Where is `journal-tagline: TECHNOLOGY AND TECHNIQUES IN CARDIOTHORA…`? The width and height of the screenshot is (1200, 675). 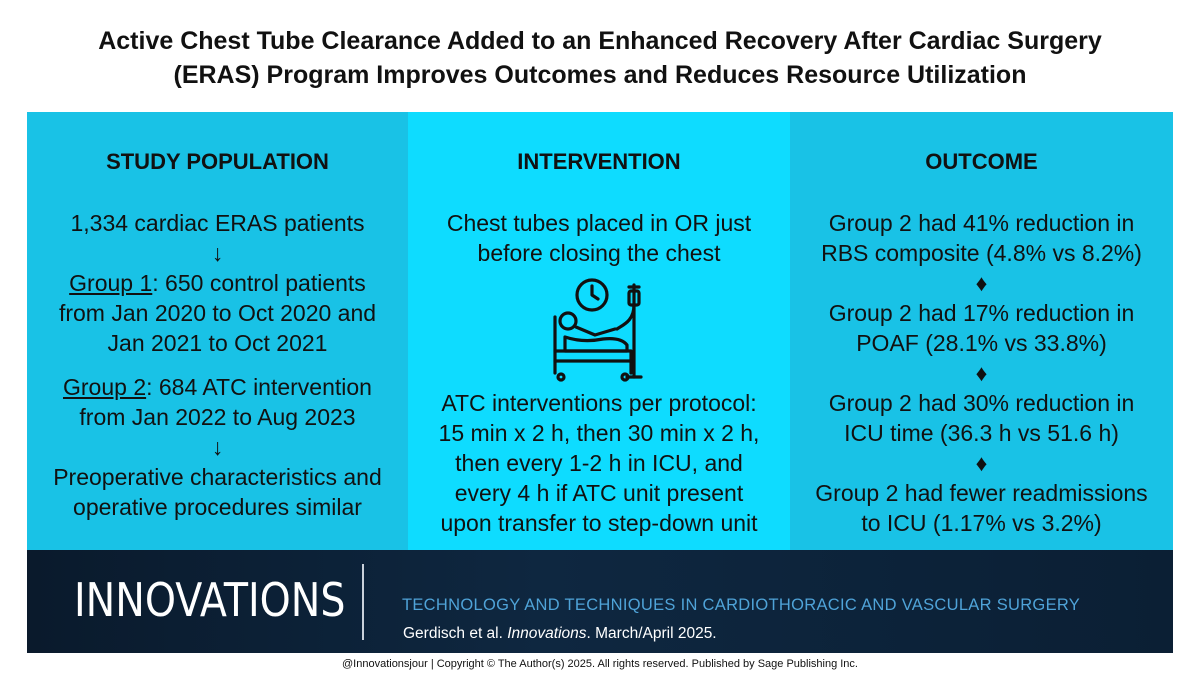
journal-tagline: TECHNOLOGY AND TECHNIQUES IN CARDIOTHORA… is located at coordinates (741, 605).